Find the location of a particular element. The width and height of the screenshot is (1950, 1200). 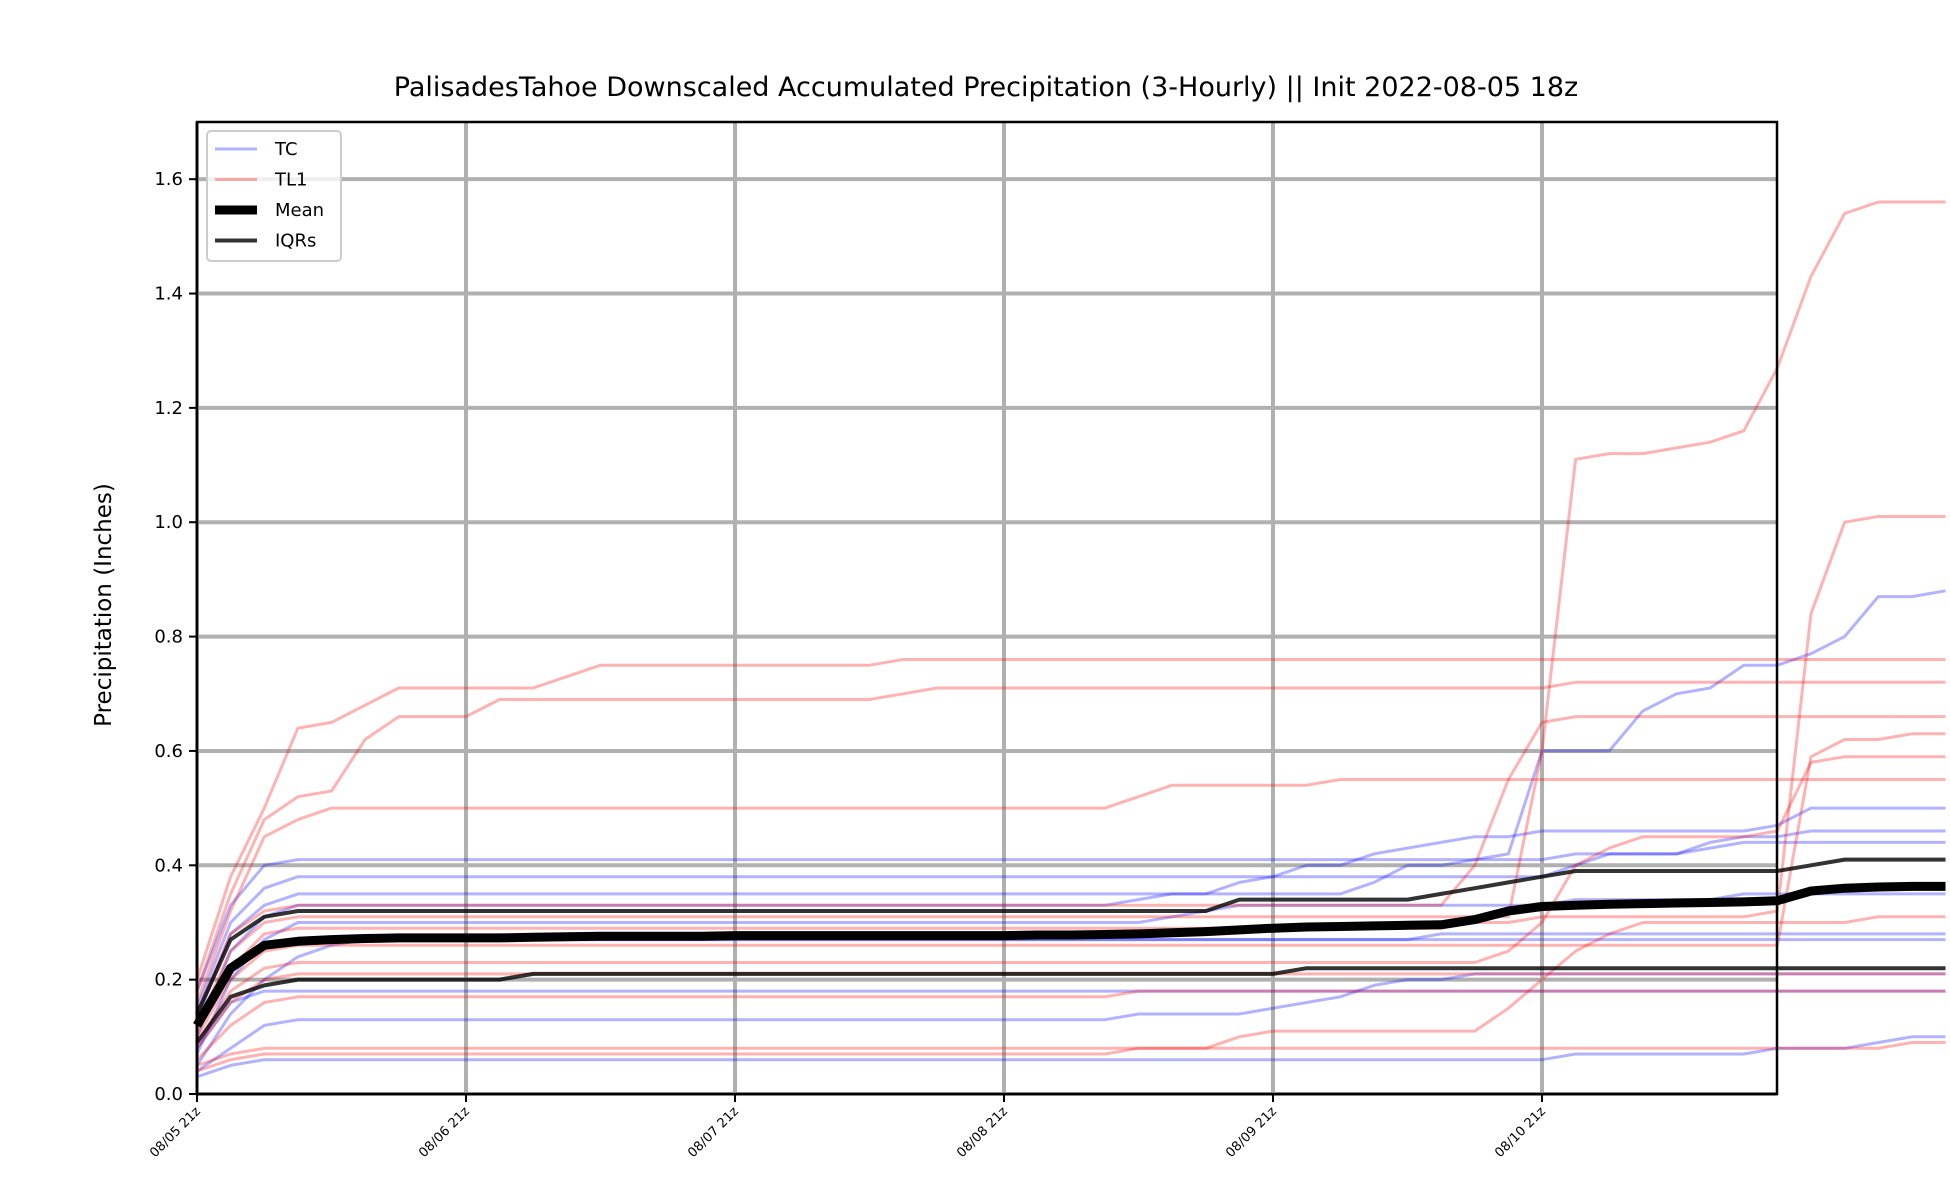

y-tick-label: 1.4 is located at coordinates (168, 294).